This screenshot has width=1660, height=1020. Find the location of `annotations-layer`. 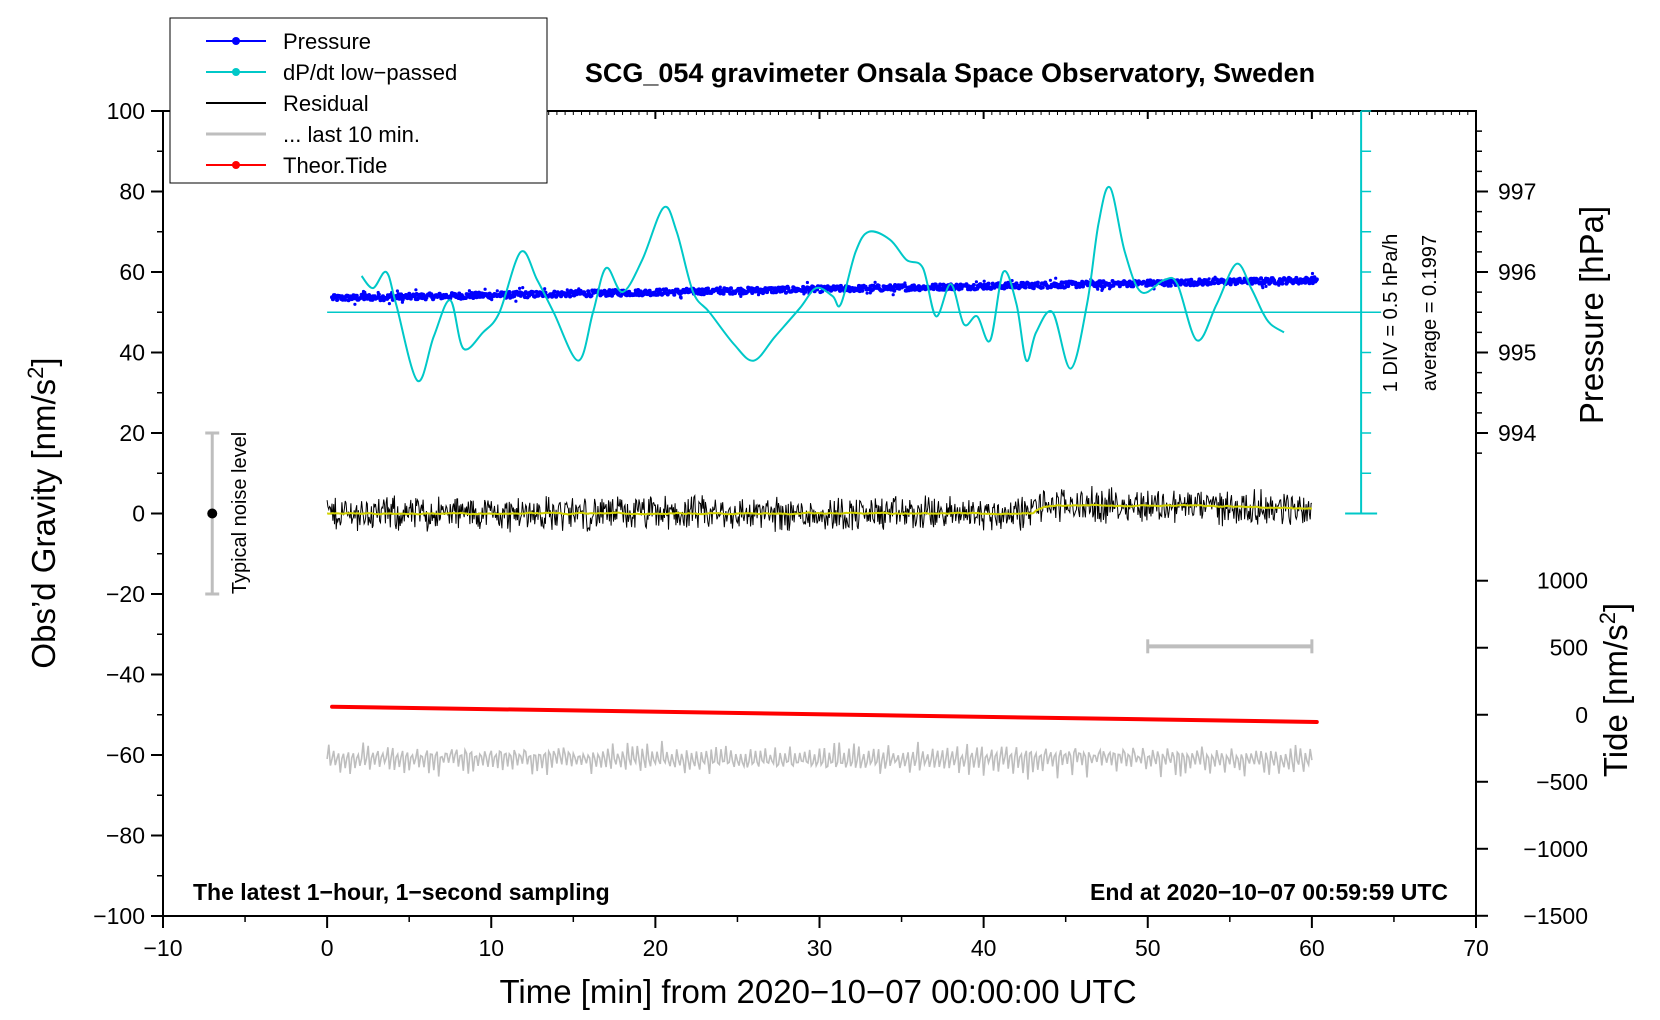

annotations-layer is located at coordinates (212, 513).